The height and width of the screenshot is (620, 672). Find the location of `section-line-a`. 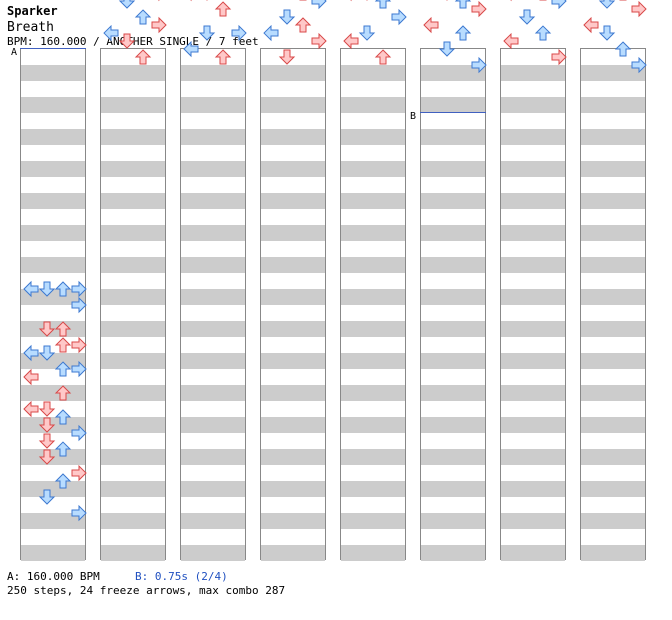

section-line-a is located at coordinates (53, 48).